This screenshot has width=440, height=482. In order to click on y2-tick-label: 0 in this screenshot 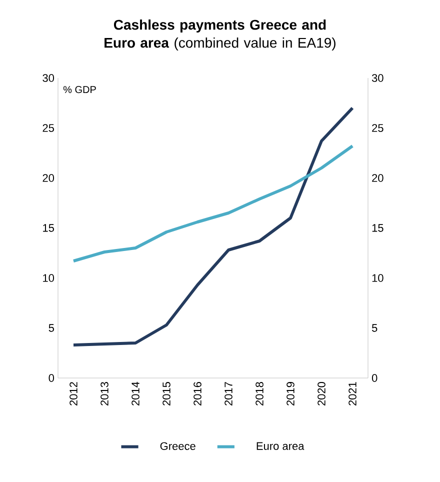, I will do `click(51, 378)`.